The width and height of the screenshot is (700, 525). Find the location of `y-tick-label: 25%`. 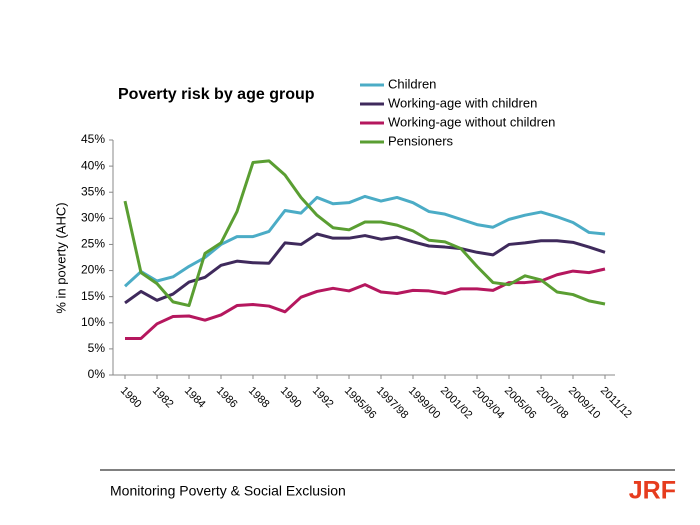

y-tick-label: 25% is located at coordinates (93, 244).